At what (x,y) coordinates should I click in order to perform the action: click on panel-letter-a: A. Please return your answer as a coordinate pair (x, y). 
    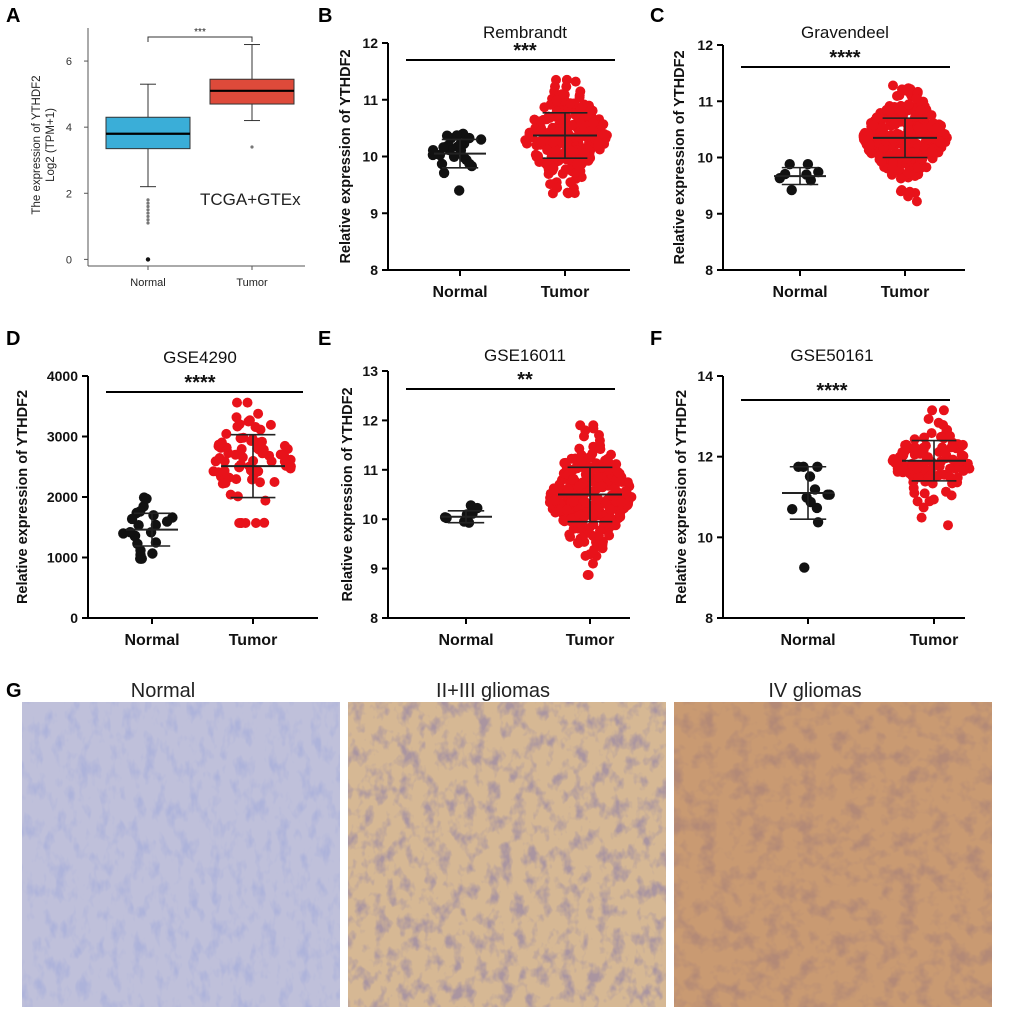
    Looking at the image, I should click on (13, 16).